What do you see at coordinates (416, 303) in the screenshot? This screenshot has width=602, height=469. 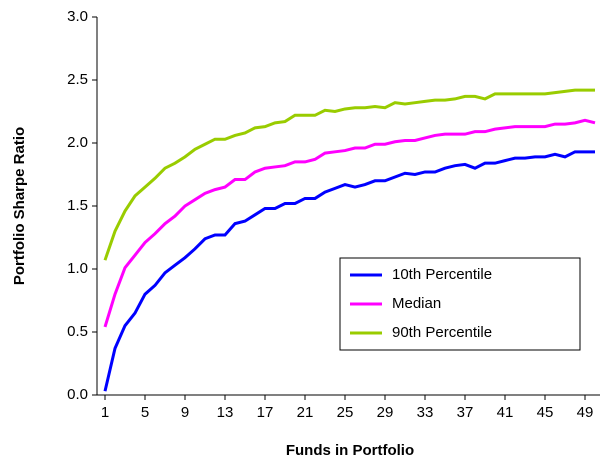 I see `legend-label: Median` at bounding box center [416, 303].